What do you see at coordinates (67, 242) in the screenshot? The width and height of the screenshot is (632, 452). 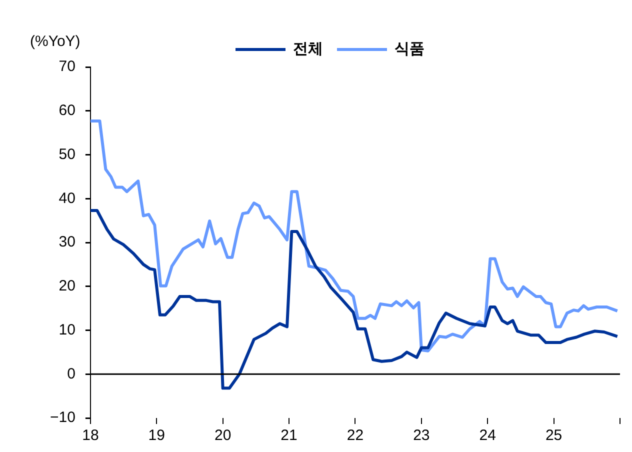 I see `y-tick-label: 30` at bounding box center [67, 242].